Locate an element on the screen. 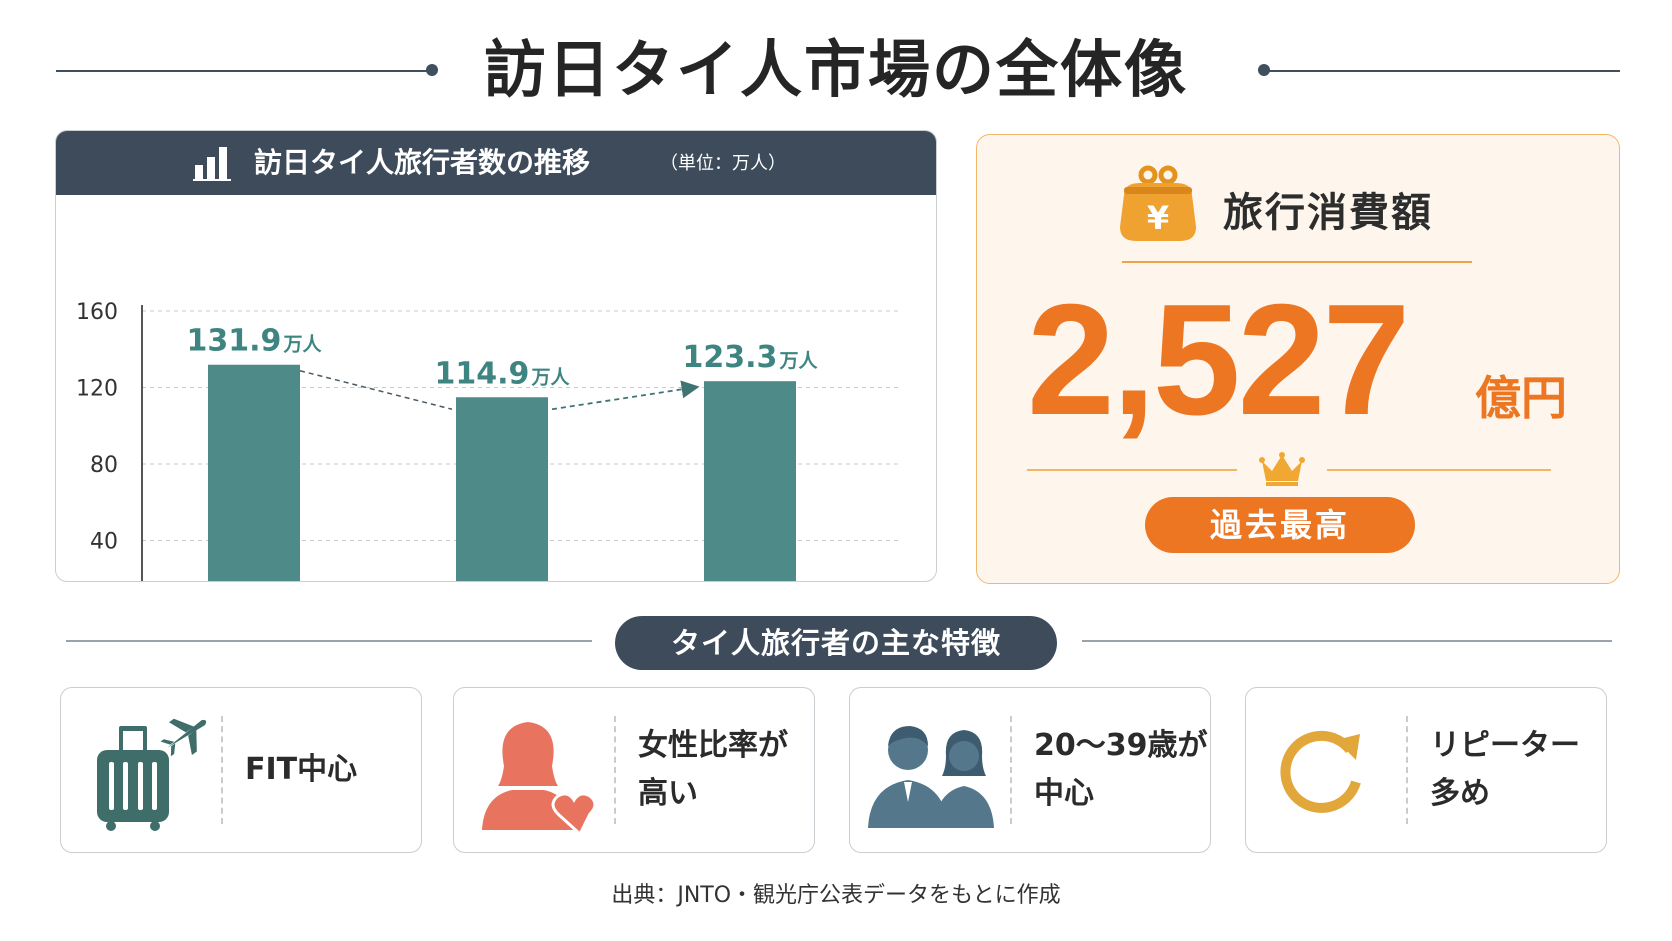  y-tick-label: 40 is located at coordinates (104, 542).